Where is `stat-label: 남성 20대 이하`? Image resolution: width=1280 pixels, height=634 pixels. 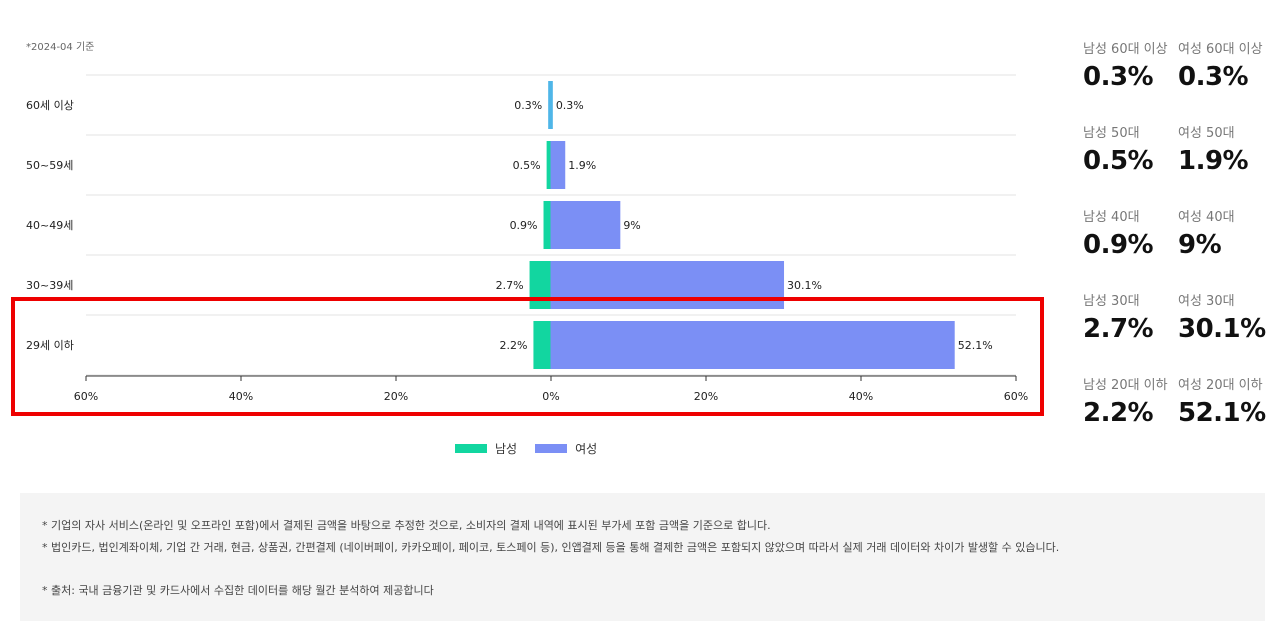 stat-label: 남성 20대 이하 is located at coordinates (1125, 385).